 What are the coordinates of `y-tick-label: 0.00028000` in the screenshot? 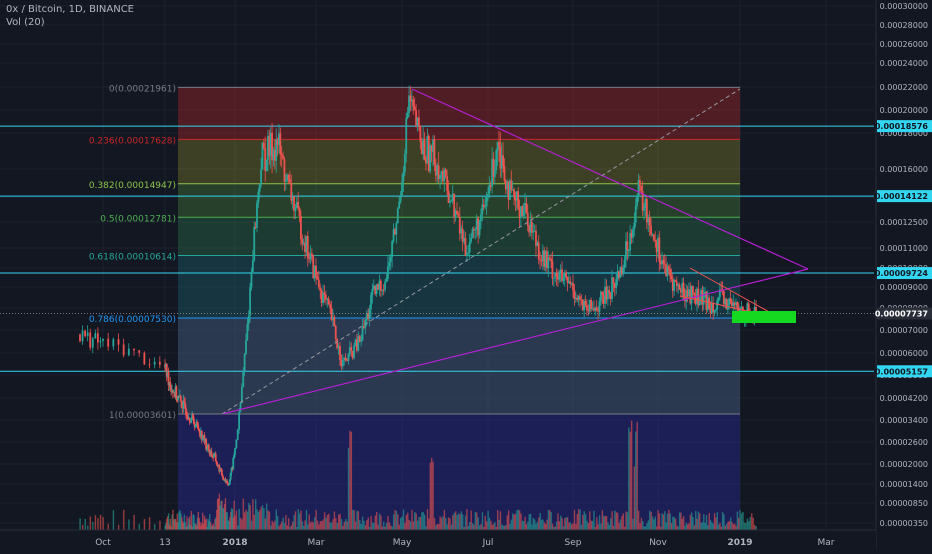 It's located at (904, 25).